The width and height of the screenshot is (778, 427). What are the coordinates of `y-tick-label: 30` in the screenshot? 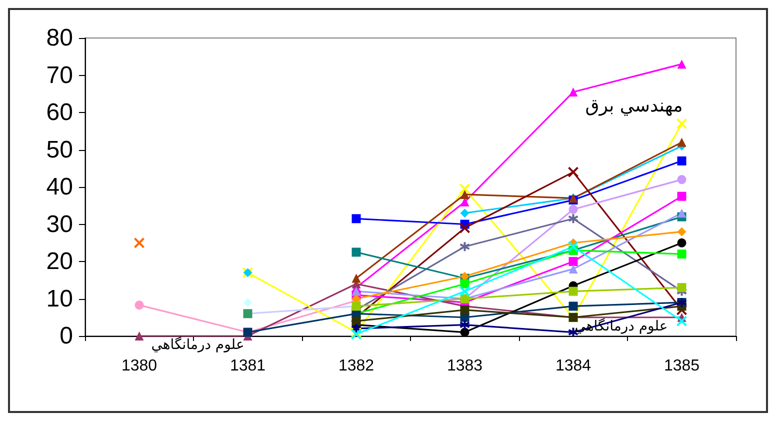 It's located at (59, 224).